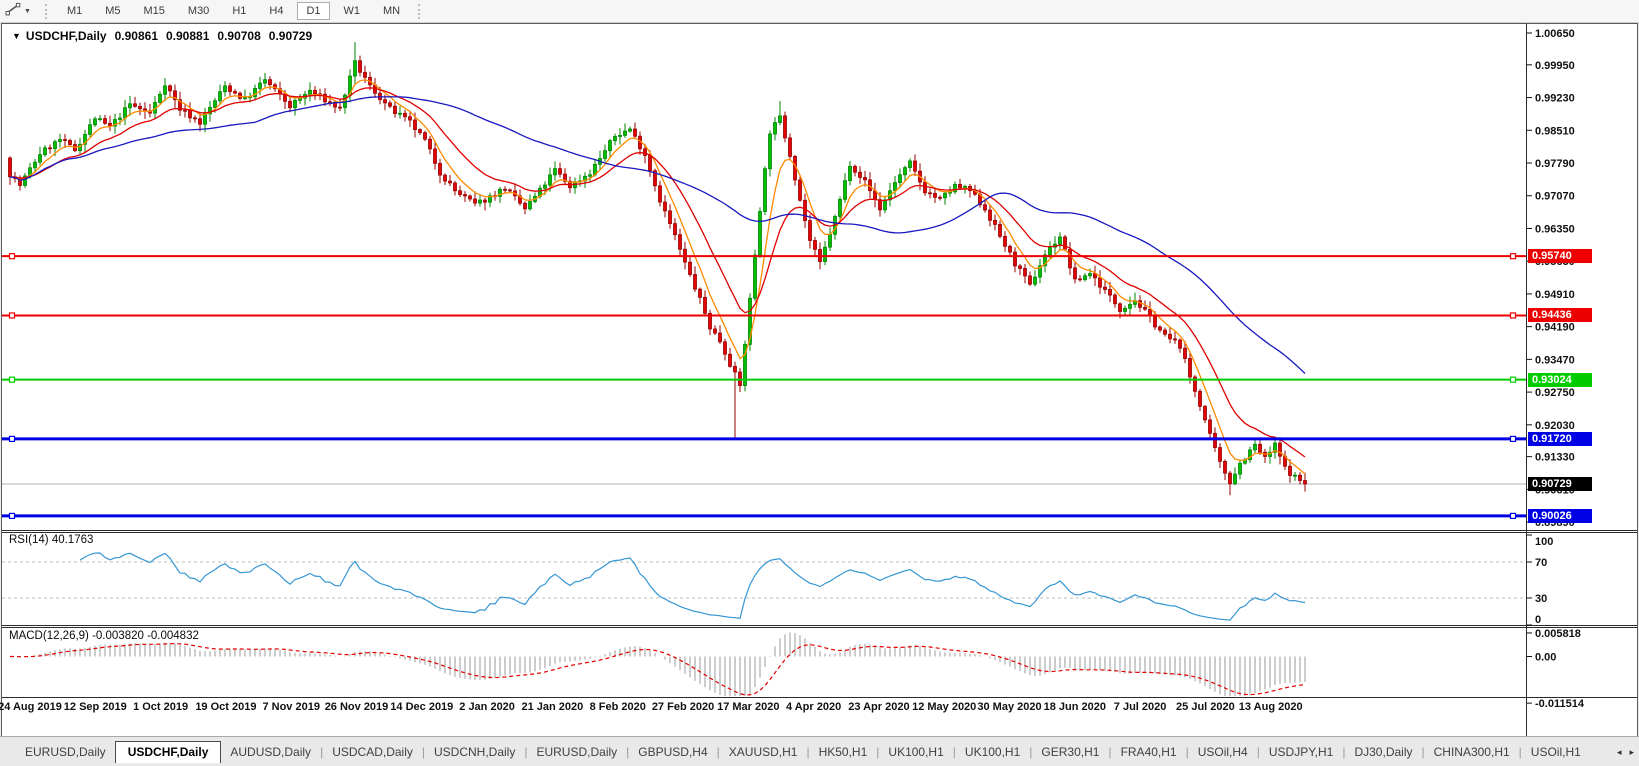  Describe the element at coordinates (1619, 752) in the screenshot. I see `tab-scroll-left-button: ◂` at that location.